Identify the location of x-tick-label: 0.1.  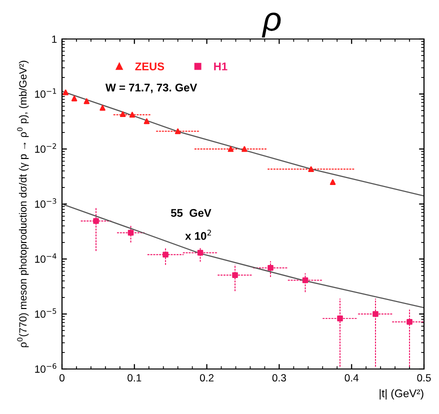
(135, 378).